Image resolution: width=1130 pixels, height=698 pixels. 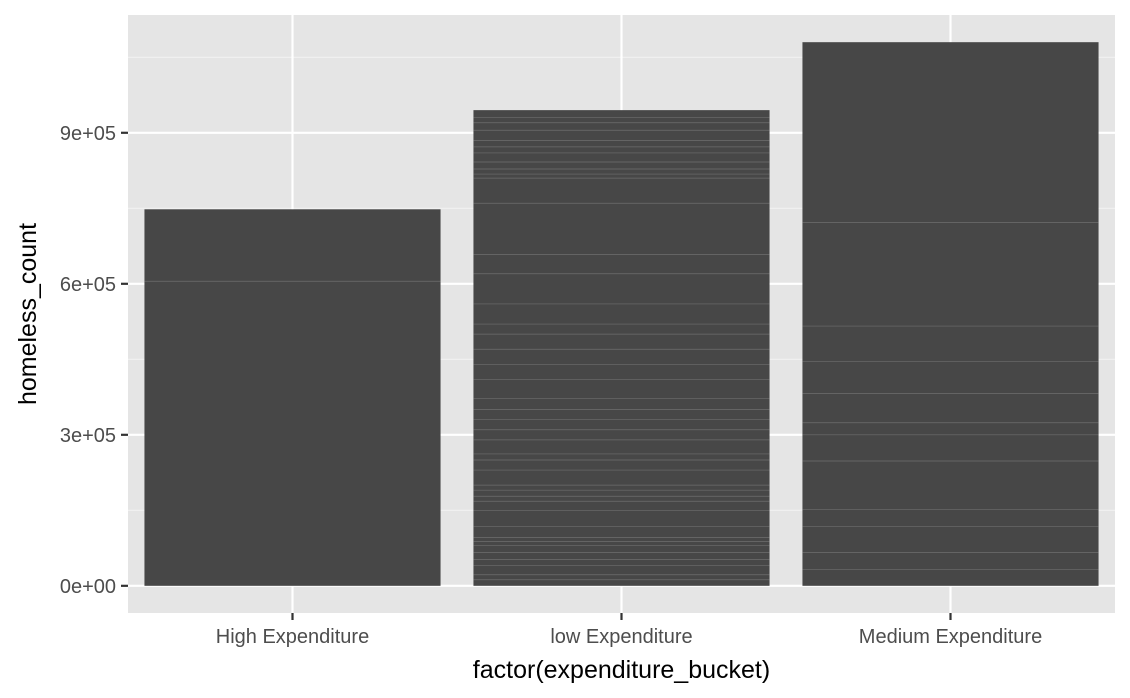 I want to click on y-tick-label: 0e+00, so click(x=88, y=587).